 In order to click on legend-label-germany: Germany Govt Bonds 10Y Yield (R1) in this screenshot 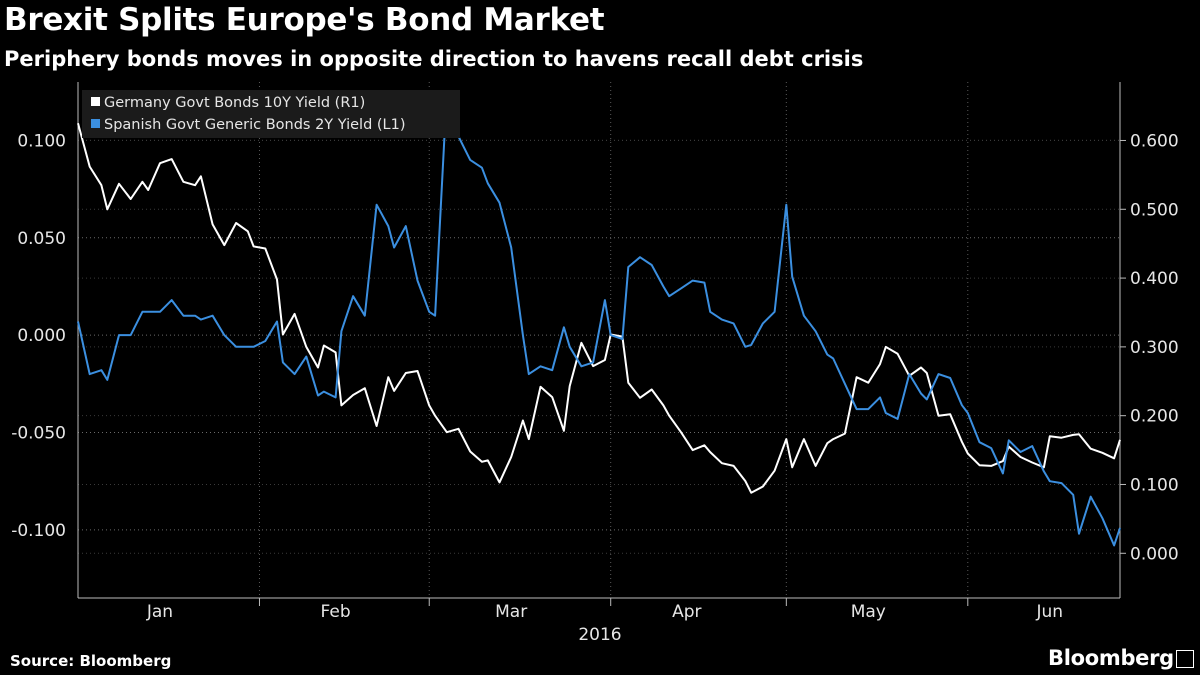, I will do `click(234, 103)`.